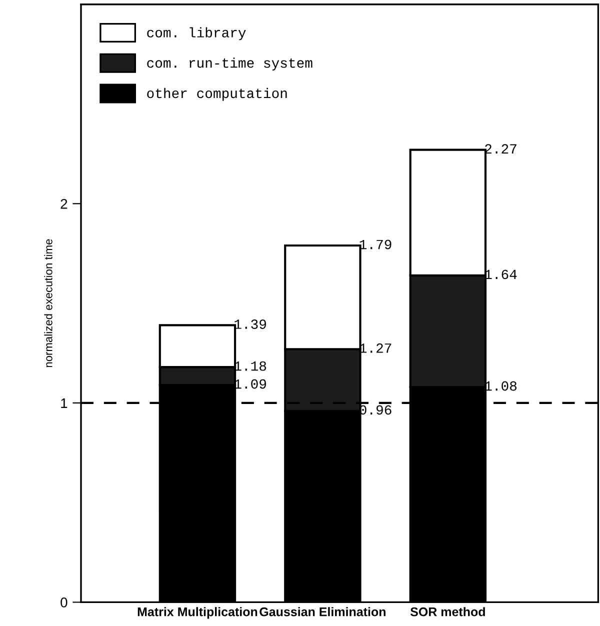 The image size is (600, 626). I want to click on x-tick-label: Gaussian Elimination, so click(323, 611).